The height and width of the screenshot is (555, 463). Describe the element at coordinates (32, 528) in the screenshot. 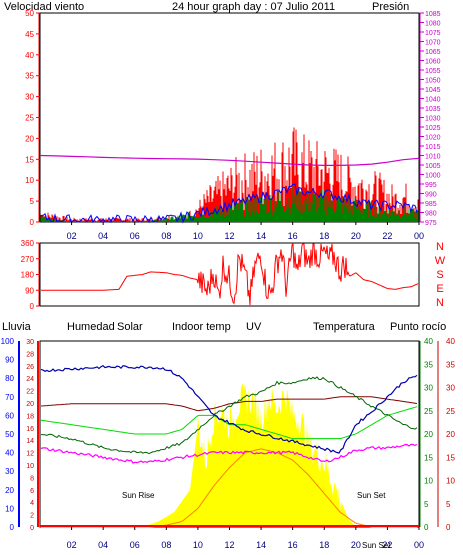

I see `humedad-tick-label: 0` at that location.